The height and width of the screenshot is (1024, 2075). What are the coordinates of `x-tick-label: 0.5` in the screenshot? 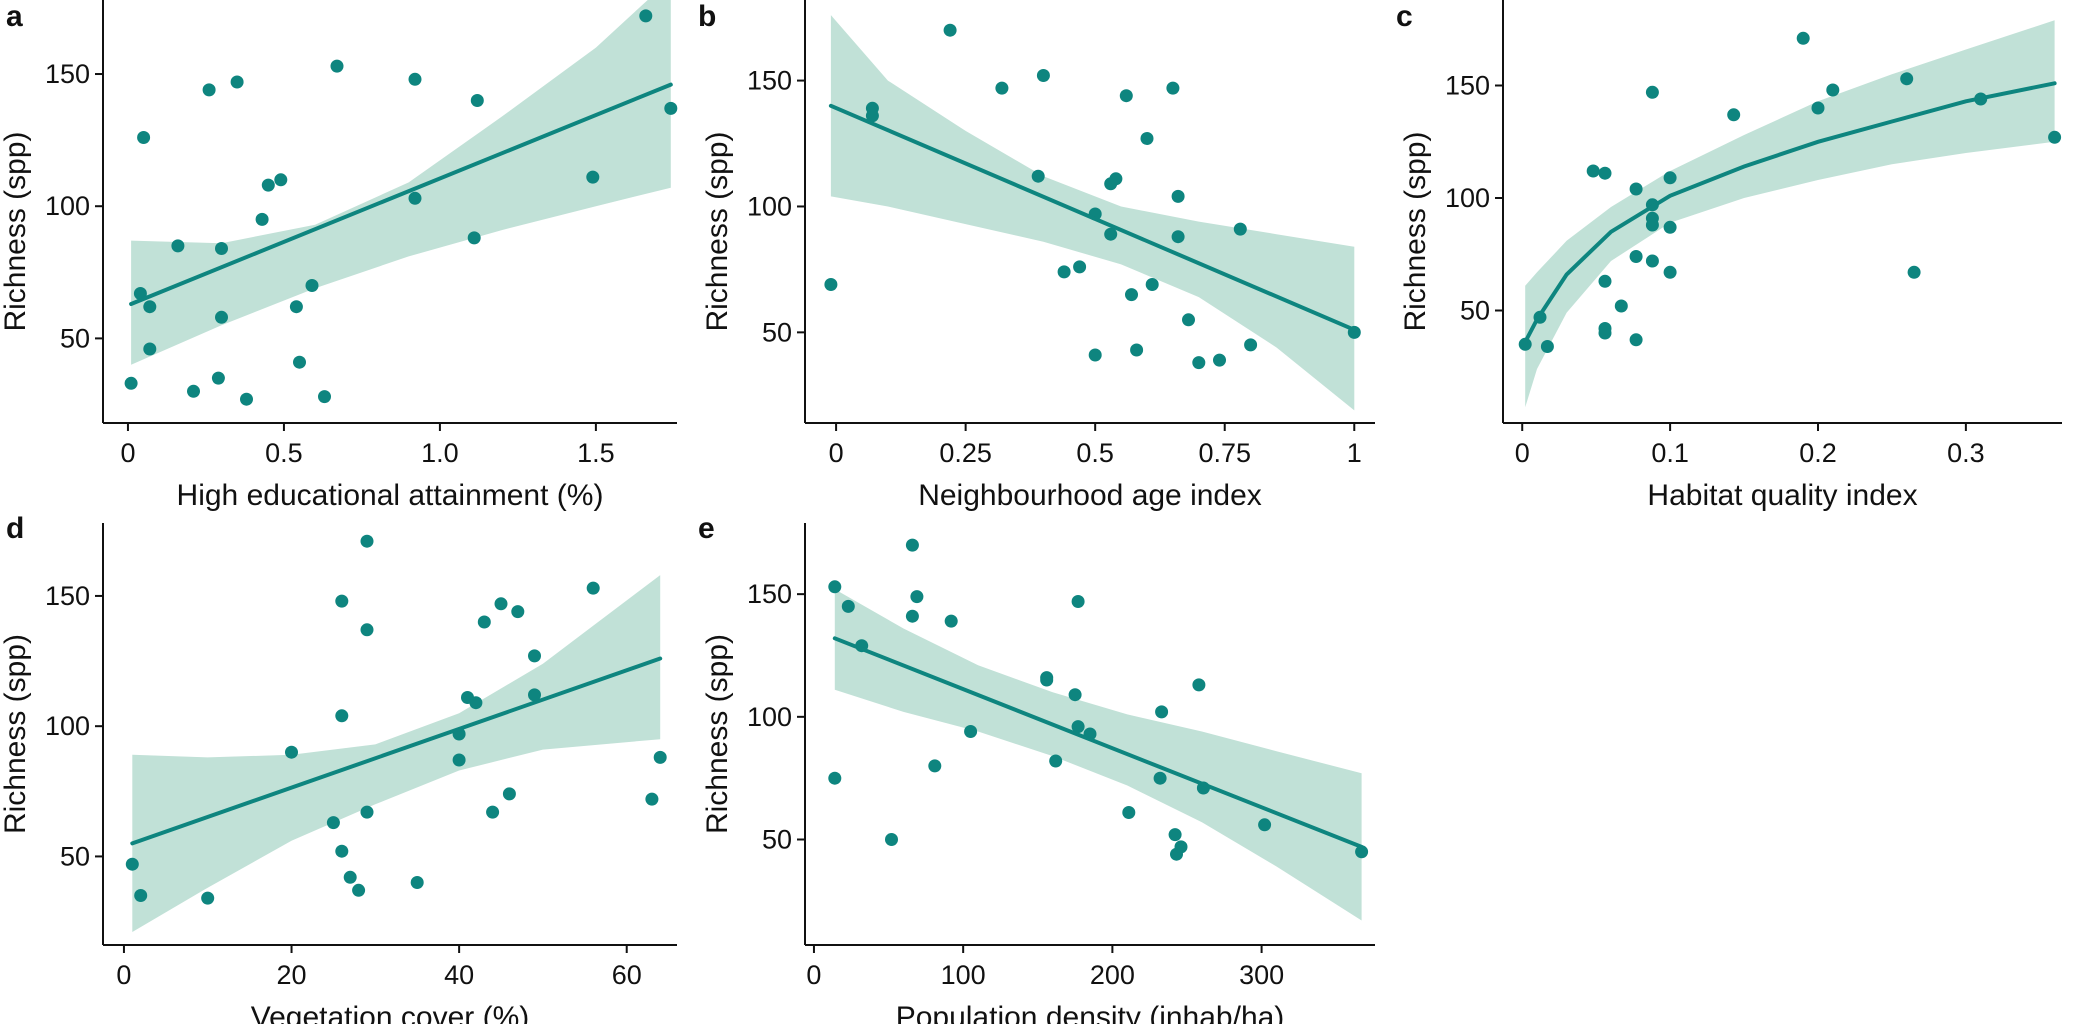 It's located at (1095, 453).